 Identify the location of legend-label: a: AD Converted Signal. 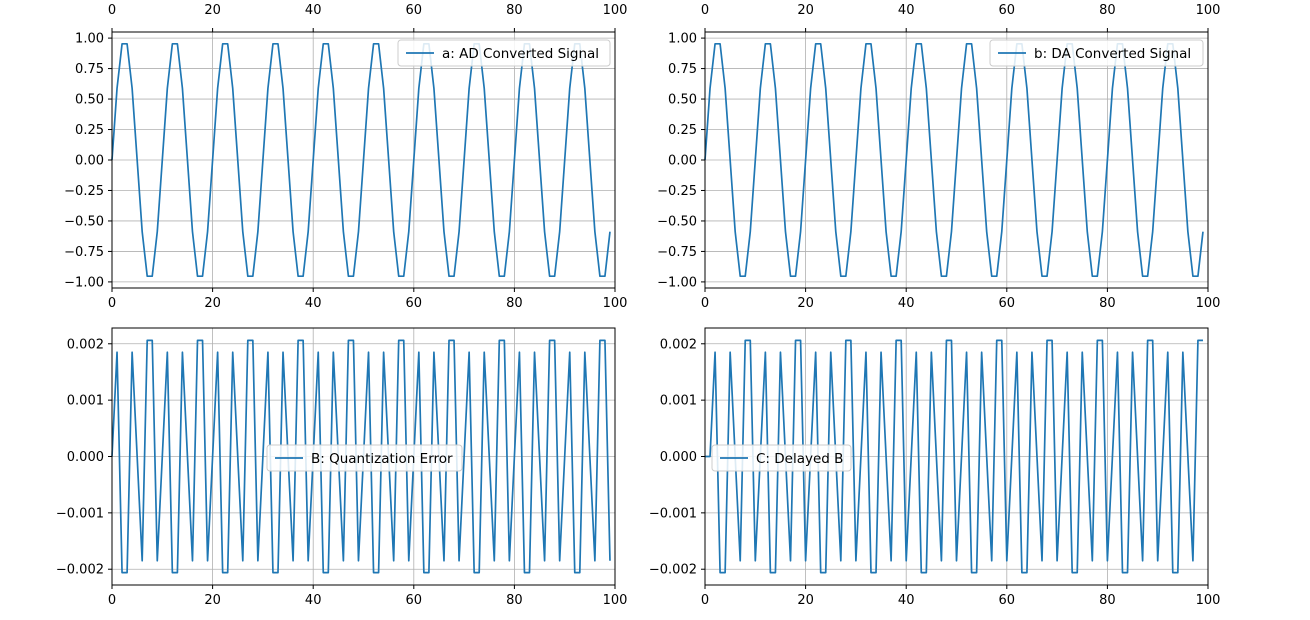
(520, 54).